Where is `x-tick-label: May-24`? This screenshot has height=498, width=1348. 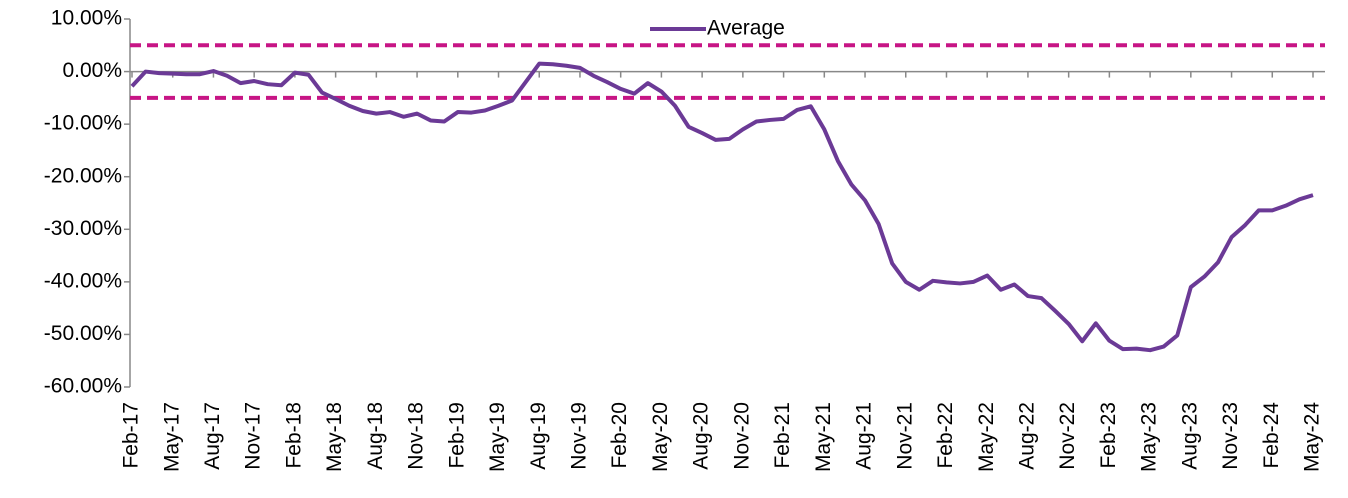 x-tick-label: May-24 is located at coordinates (1312, 437).